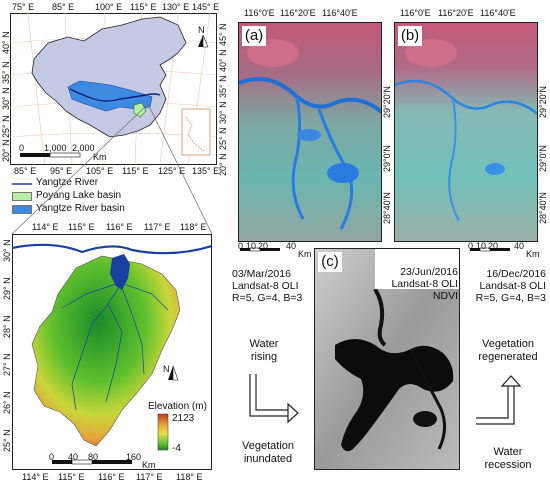 This screenshot has width=550, height=485. What do you see at coordinates (106, 351) in the screenshot?
I see `poyang-basin-dem` at bounding box center [106, 351].